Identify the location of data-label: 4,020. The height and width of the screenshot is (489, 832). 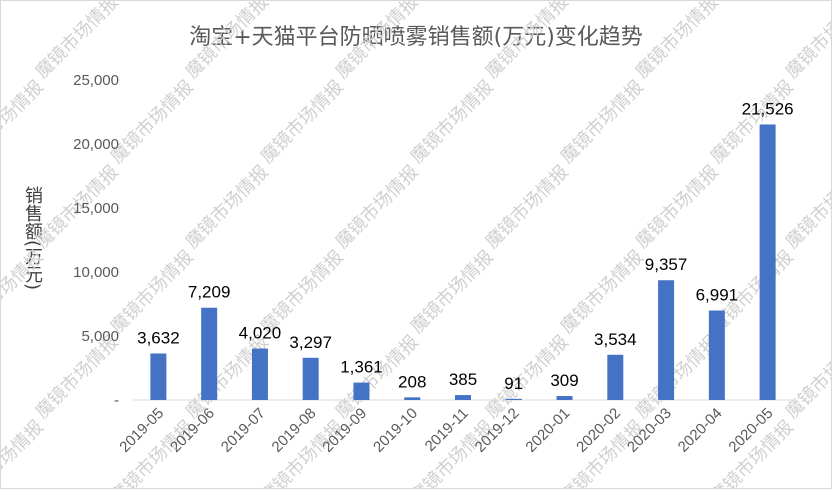
(260, 333).